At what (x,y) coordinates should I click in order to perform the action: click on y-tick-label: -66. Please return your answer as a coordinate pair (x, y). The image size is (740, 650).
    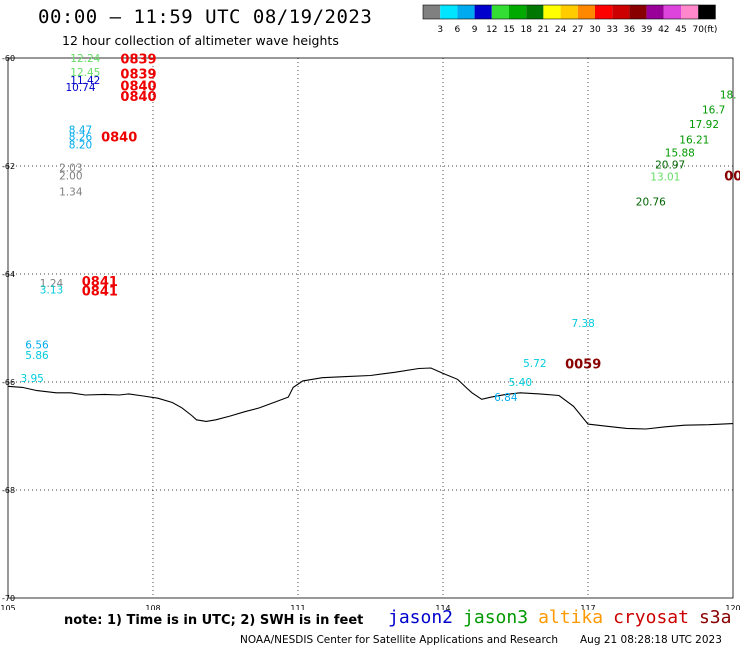
    Looking at the image, I should click on (8, 382).